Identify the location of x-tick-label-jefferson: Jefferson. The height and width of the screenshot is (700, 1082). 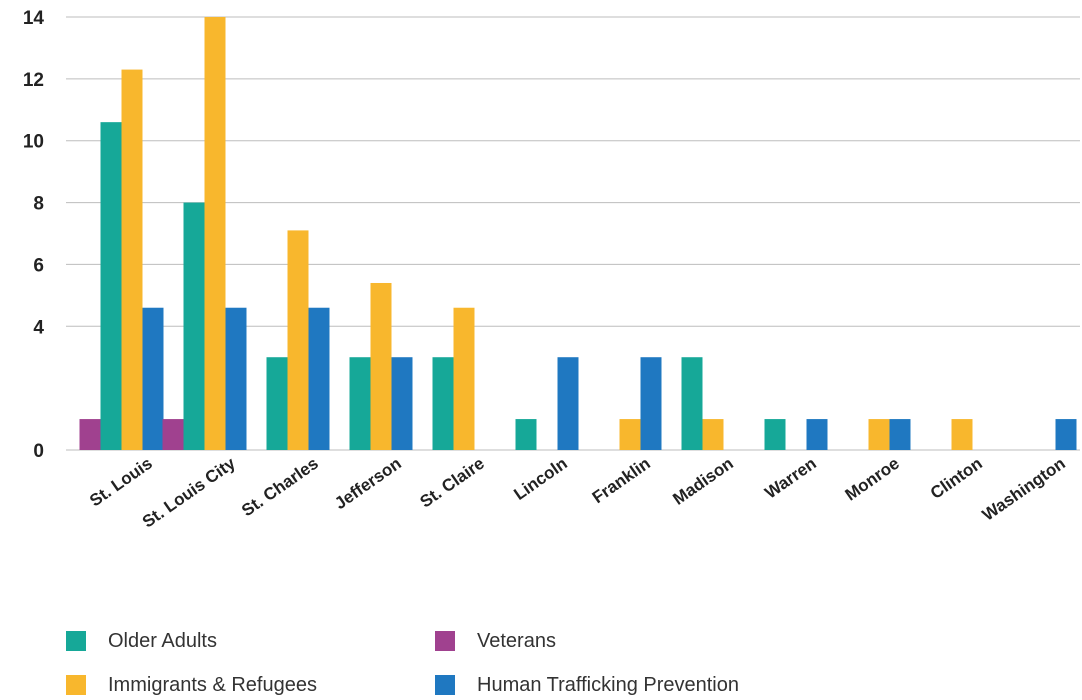
(368, 483).